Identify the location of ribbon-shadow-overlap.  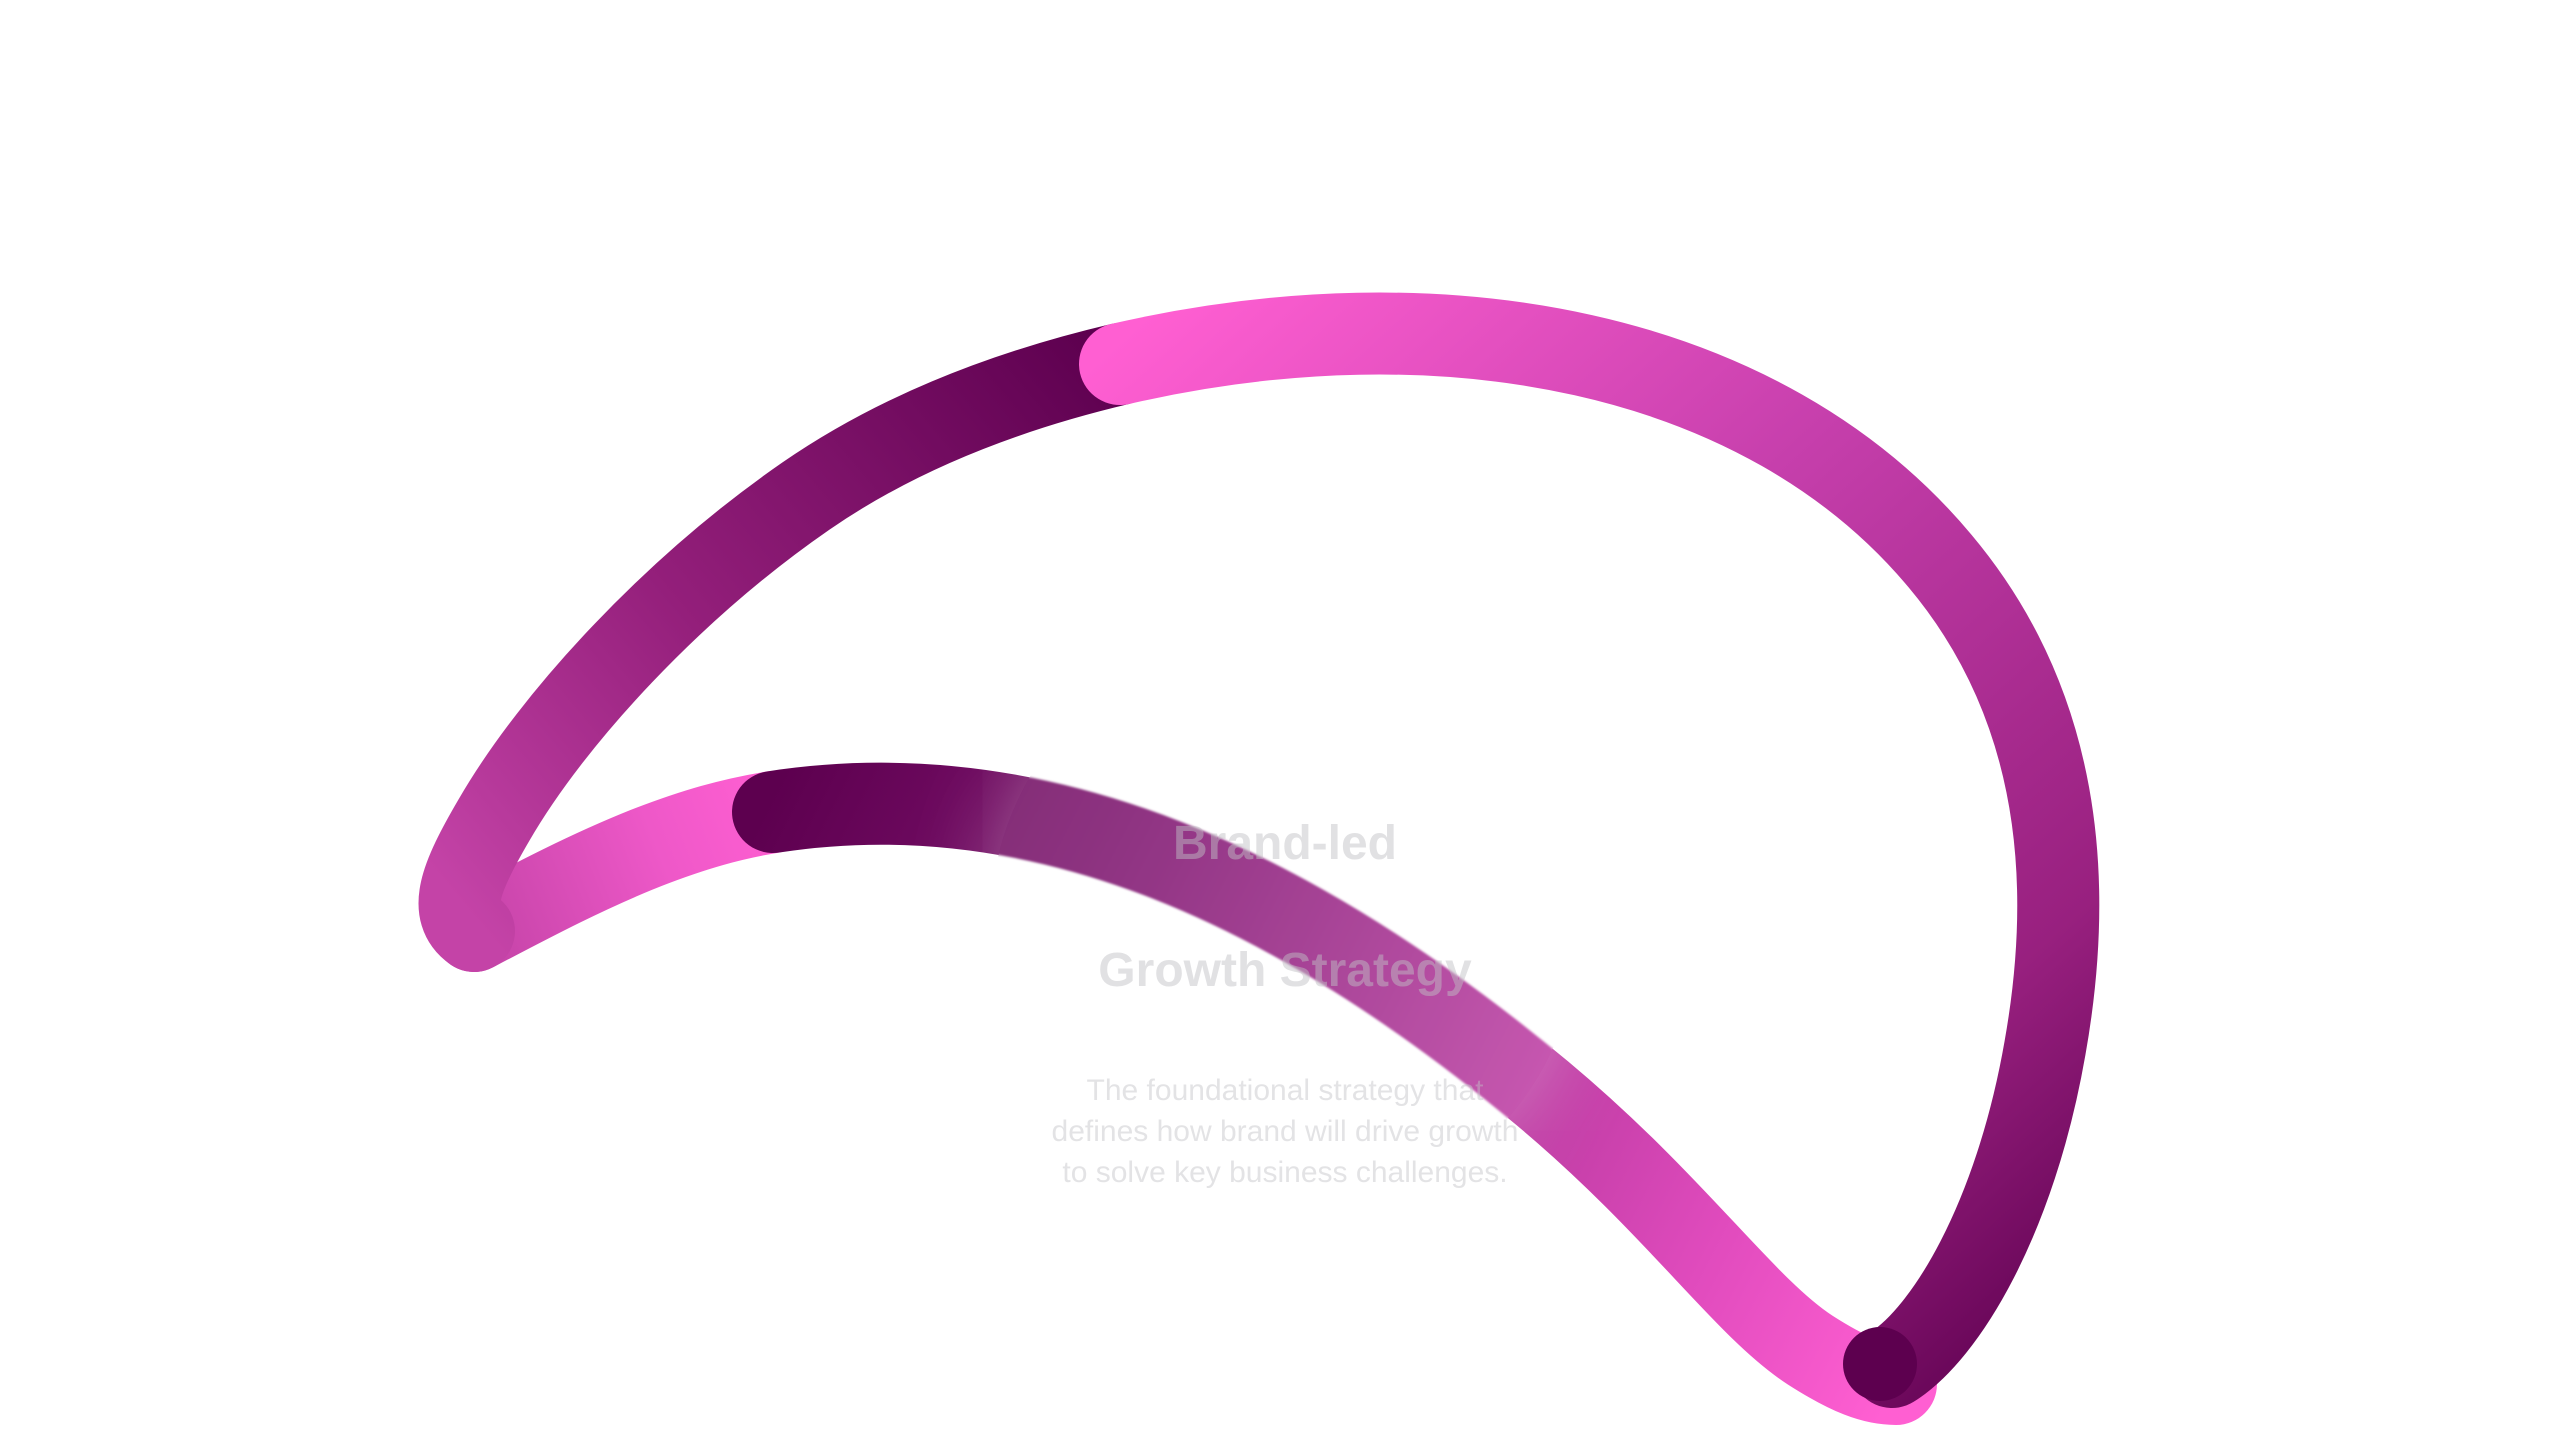
(1880, 1364).